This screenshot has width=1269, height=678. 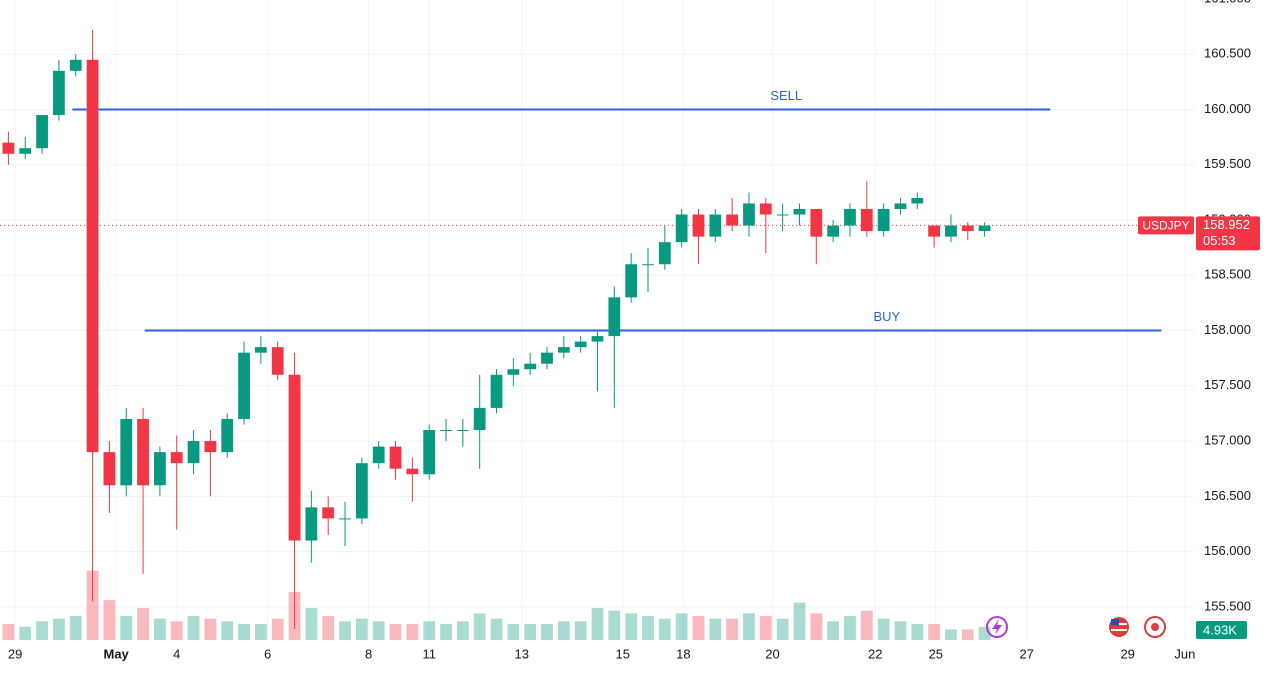 What do you see at coordinates (1184, 653) in the screenshot?
I see `x-tick-label: Jun` at bounding box center [1184, 653].